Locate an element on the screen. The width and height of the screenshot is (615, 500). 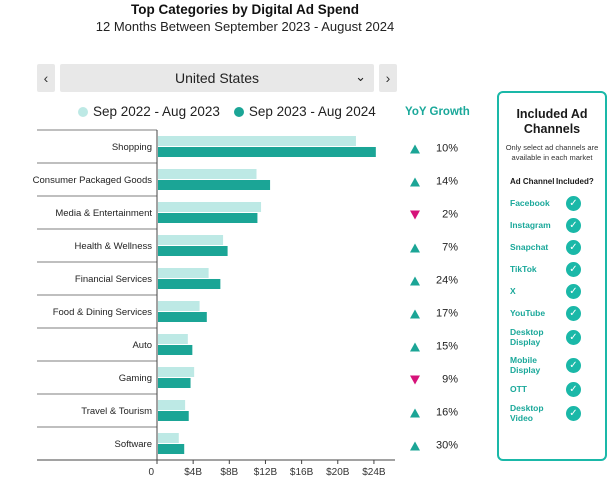
x-tick-label: 0 is located at coordinates (151, 472).